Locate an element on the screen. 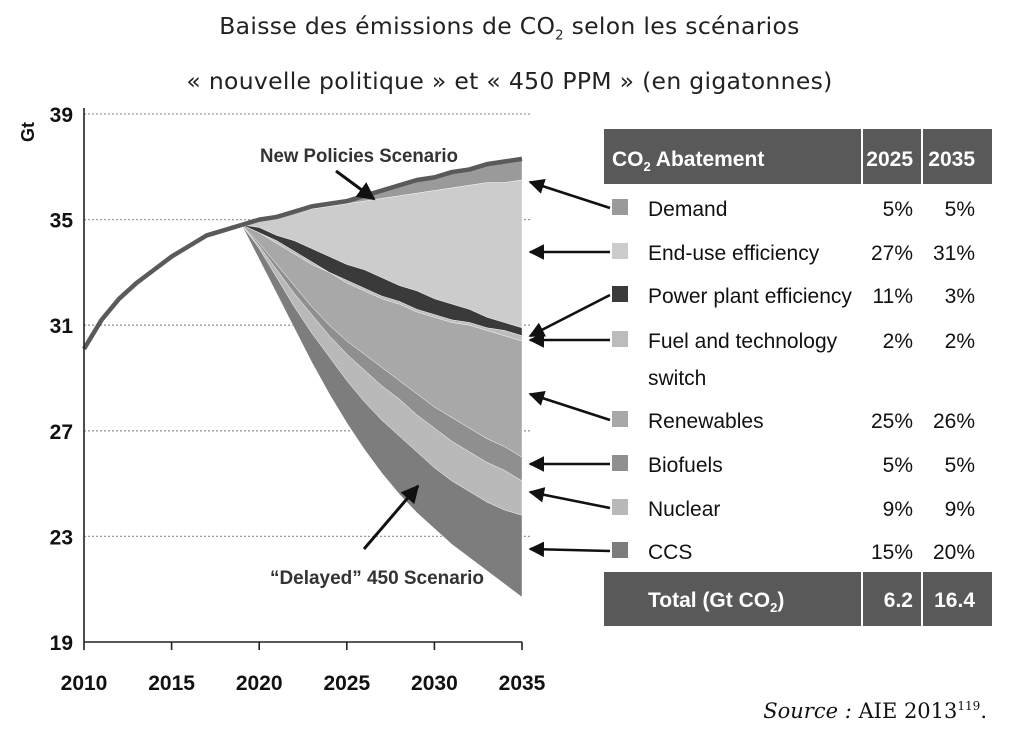  row-label: Fuel and technology is located at coordinates (743, 341).